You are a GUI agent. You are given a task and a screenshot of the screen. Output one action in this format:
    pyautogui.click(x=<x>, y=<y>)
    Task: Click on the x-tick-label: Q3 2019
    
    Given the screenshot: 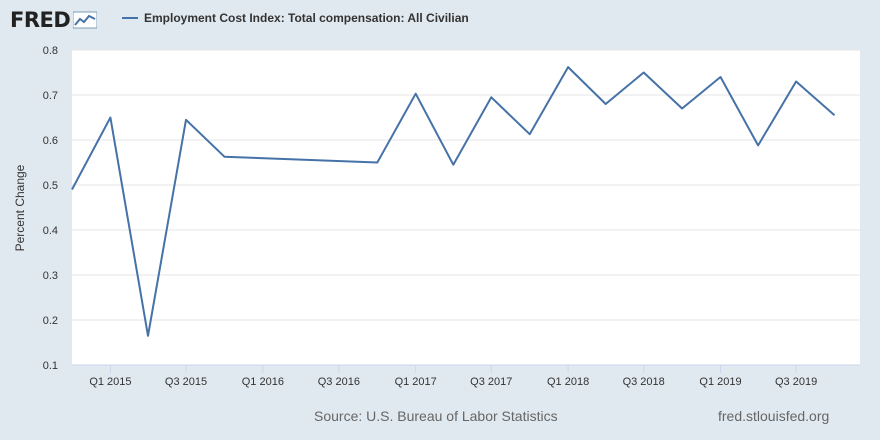 What is the action you would take?
    pyautogui.click(x=796, y=382)
    